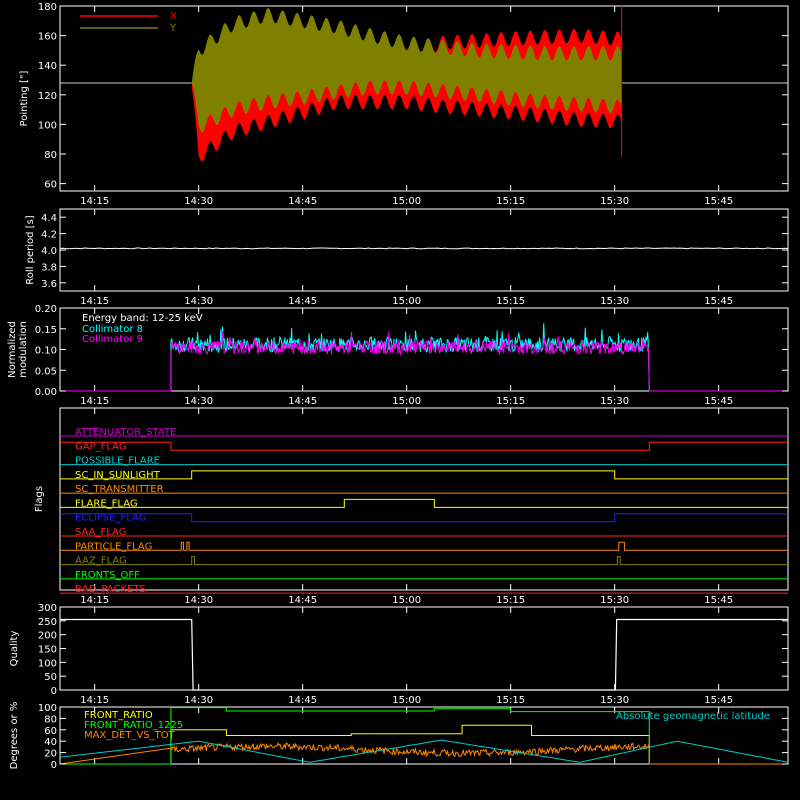 This screenshot has height=800, width=800. What do you see at coordinates (113, 546) in the screenshot?
I see `flag-label: PARTICLE_FLAG` at bounding box center [113, 546].